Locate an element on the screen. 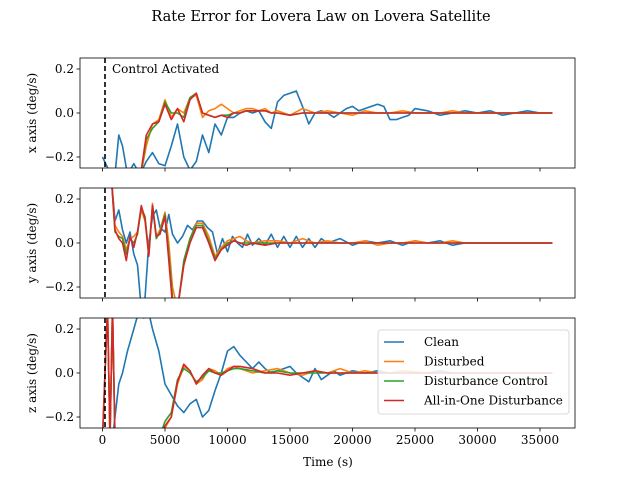 This screenshot has width=640, height=480. legend-label: Clean is located at coordinates (441, 342).